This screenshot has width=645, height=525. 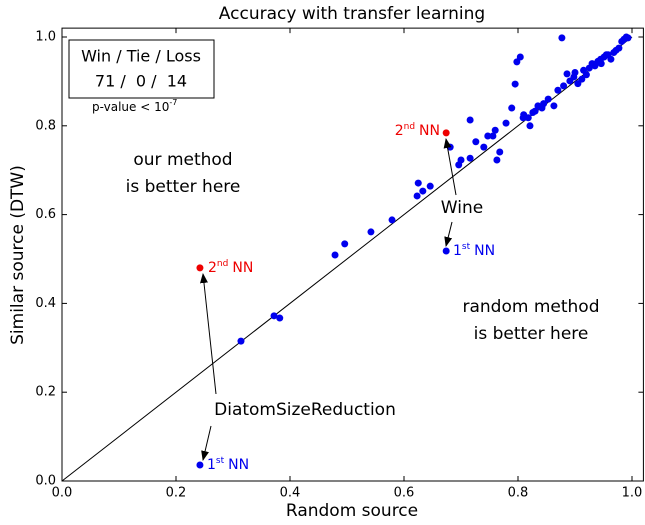 I want to click on p-value: p-value < 10-7, so click(x=134, y=106).